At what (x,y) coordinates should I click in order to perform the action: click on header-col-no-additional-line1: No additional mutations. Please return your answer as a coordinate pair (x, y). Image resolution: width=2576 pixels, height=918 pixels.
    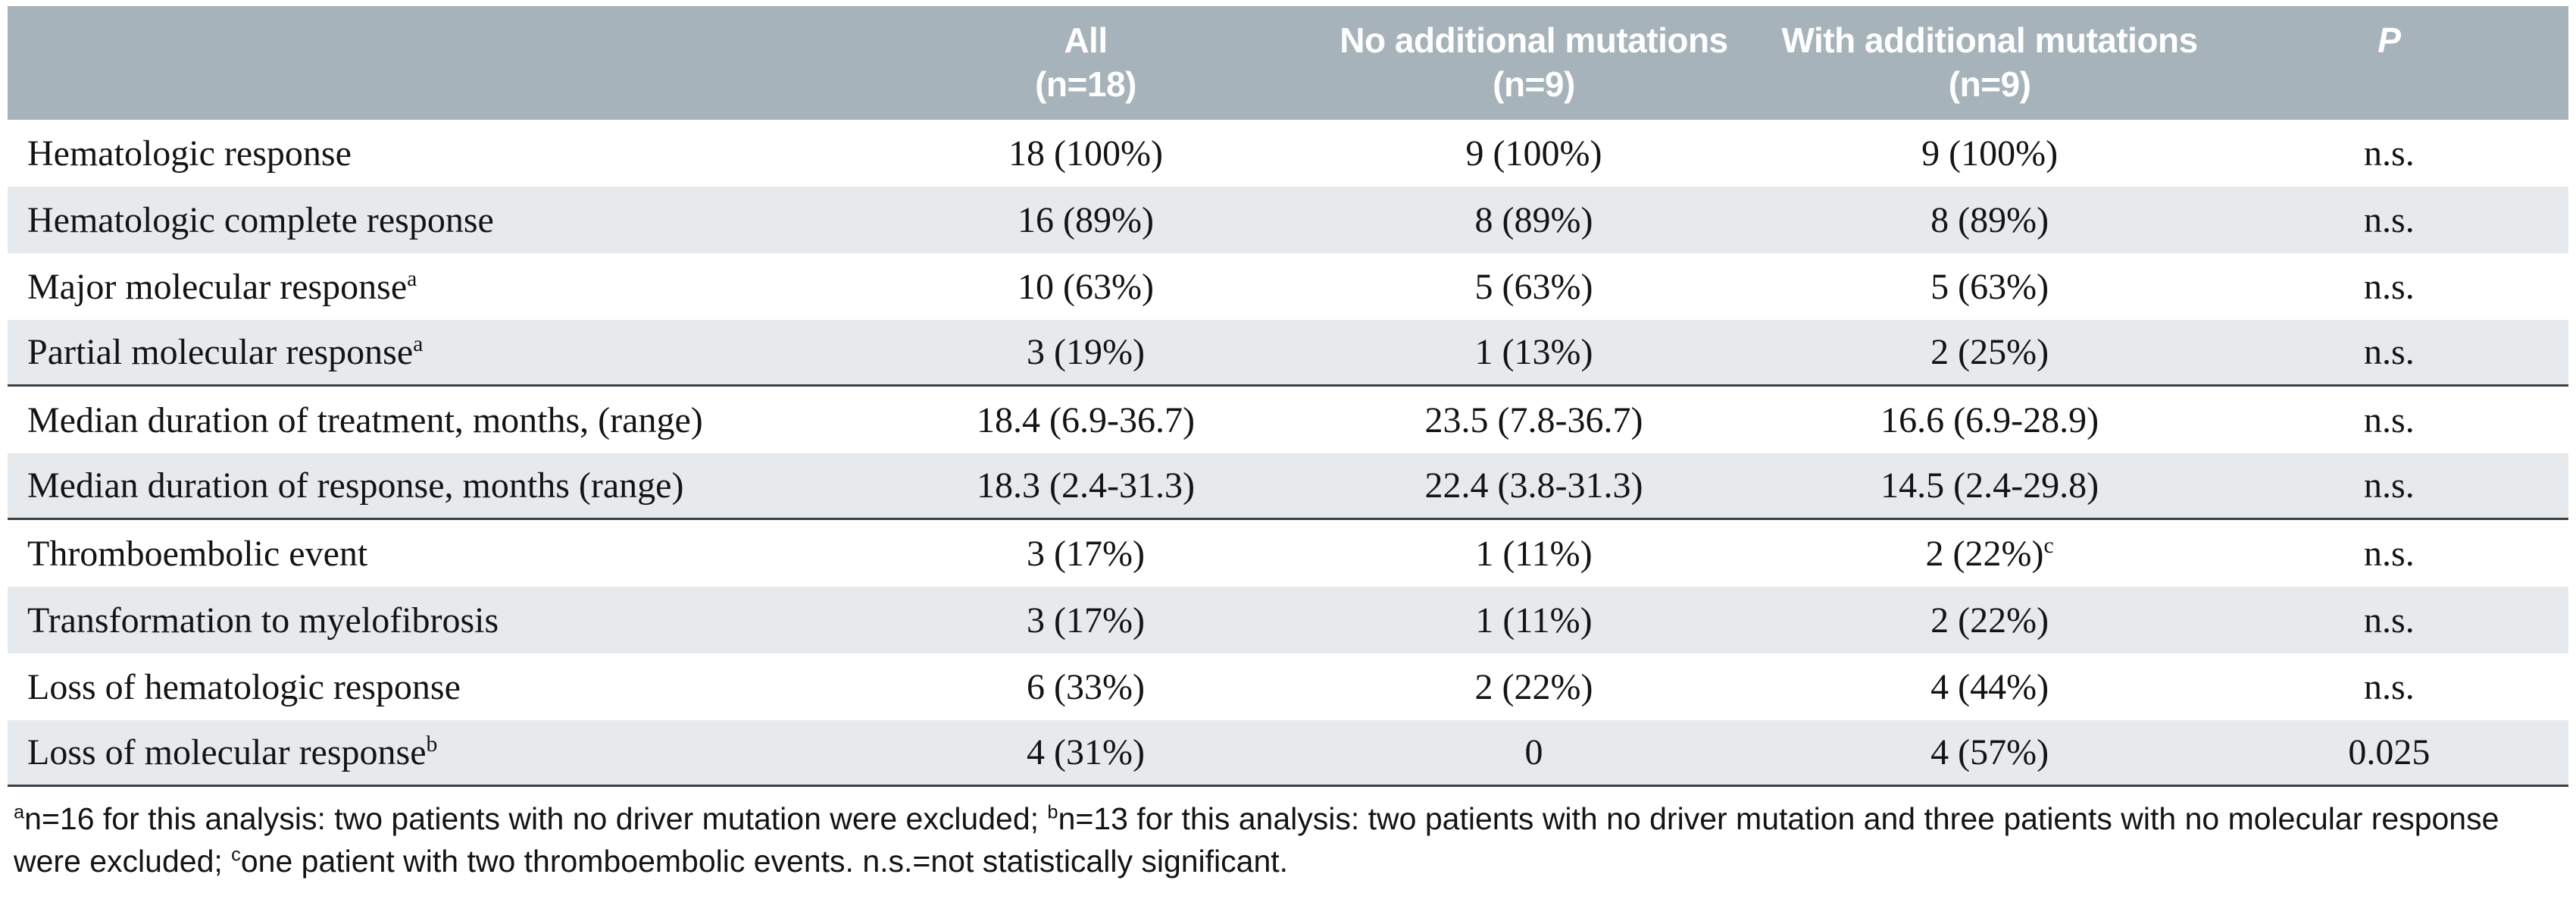
    Looking at the image, I should click on (1534, 40).